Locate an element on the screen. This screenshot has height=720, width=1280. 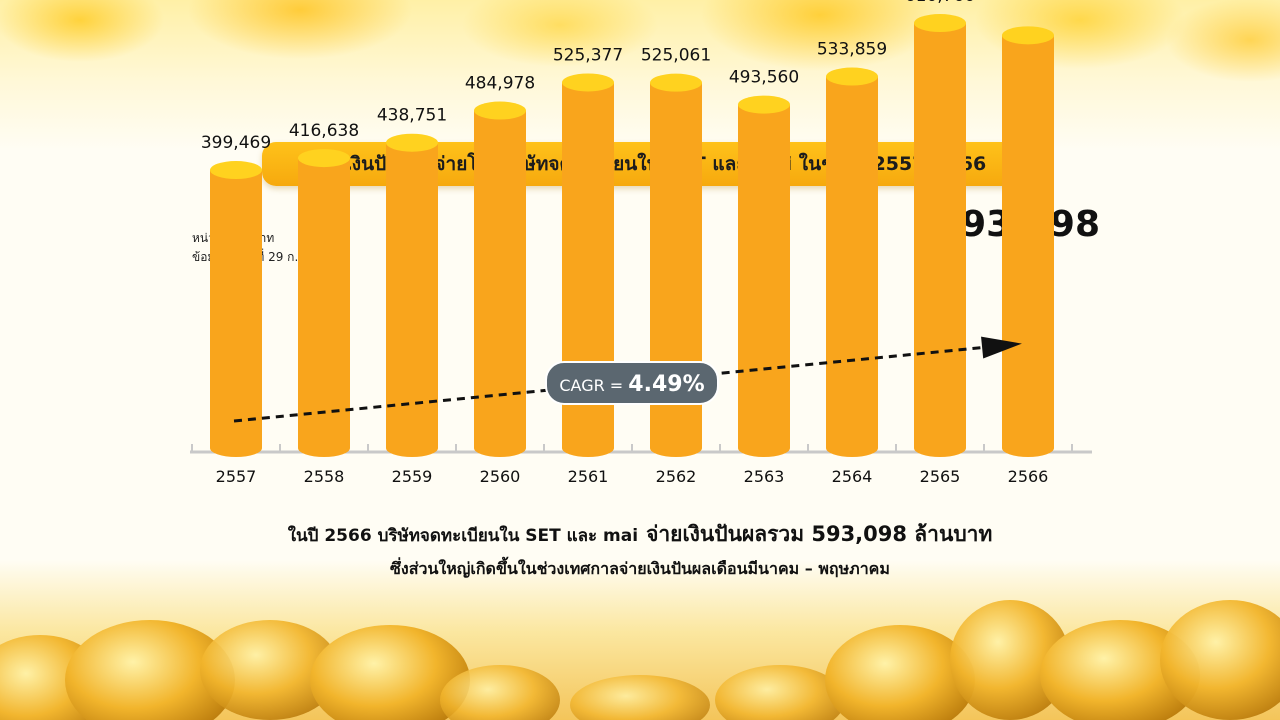
trend-line is located at coordinates (621, 383).